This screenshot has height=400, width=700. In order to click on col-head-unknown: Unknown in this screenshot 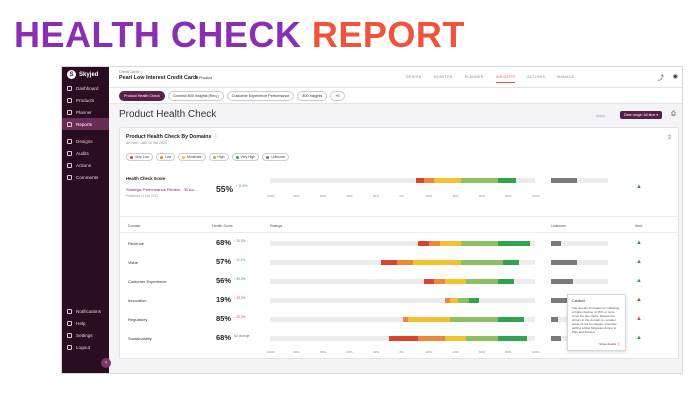, I will do `click(558, 226)`.